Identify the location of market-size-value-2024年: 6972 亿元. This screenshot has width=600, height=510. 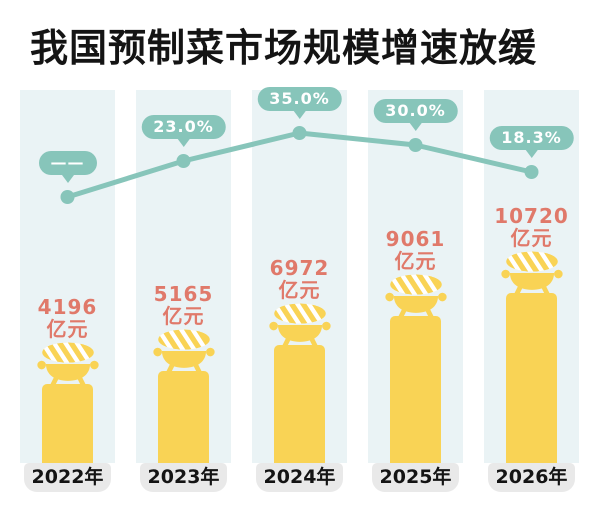
(299, 279).